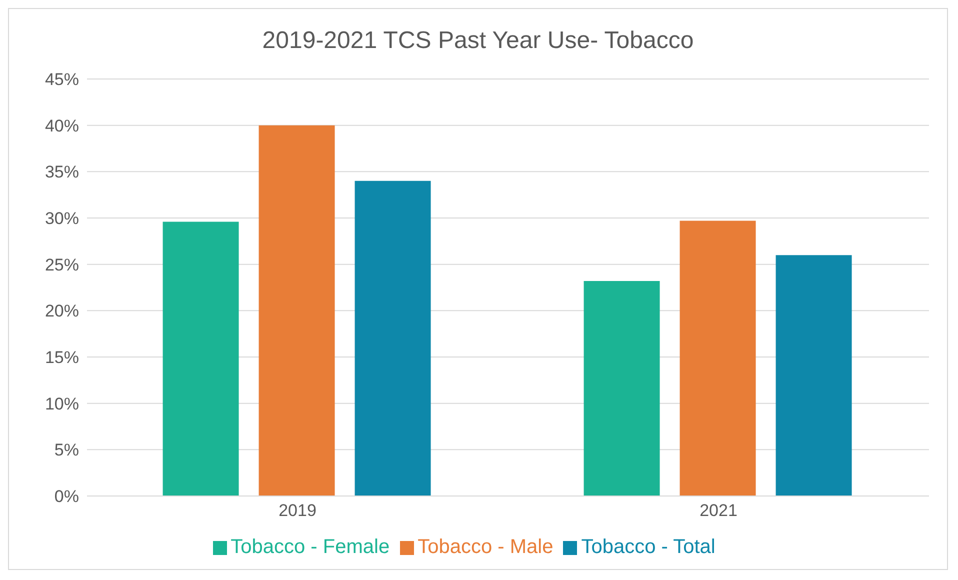  I want to click on x-tick-label: 2019, so click(297, 510).